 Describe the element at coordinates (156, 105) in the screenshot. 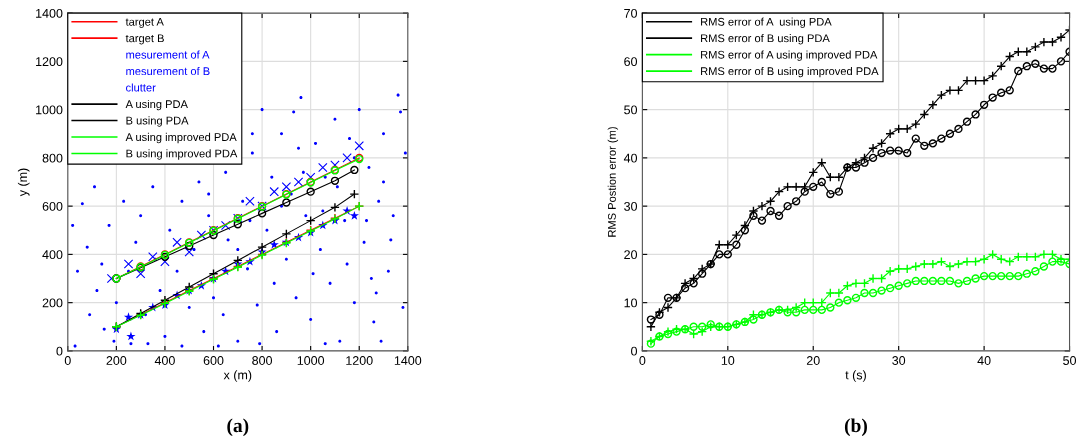

I see `legend-label: A using PDA` at that location.